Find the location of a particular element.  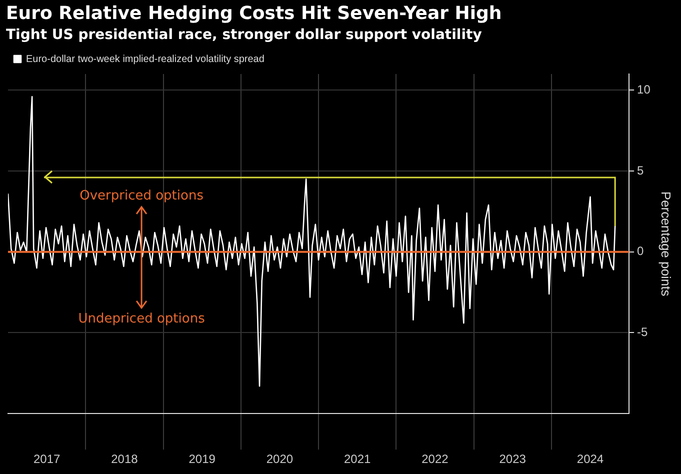

chart-title: Euro Relative Hedging Costs Hit Seven-Year High is located at coordinates (254, 13).